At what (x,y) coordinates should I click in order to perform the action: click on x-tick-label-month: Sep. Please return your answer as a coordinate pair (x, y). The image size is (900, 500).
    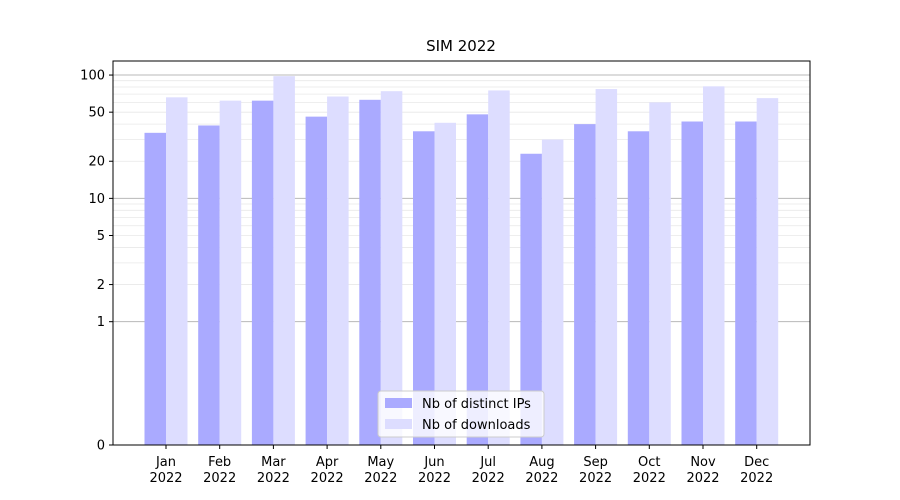
    Looking at the image, I should click on (595, 462).